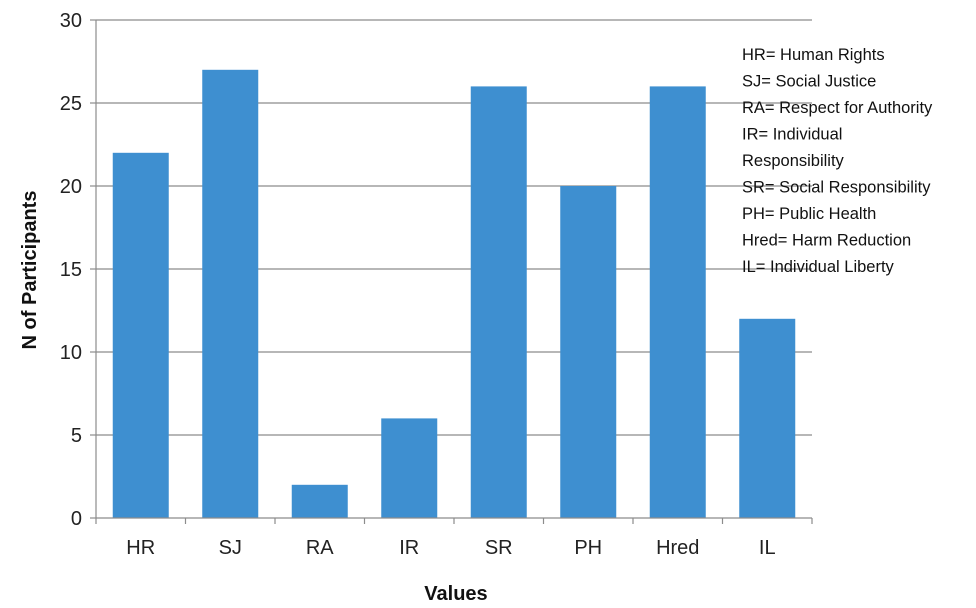  I want to click on bar-hr, so click(140, 335).